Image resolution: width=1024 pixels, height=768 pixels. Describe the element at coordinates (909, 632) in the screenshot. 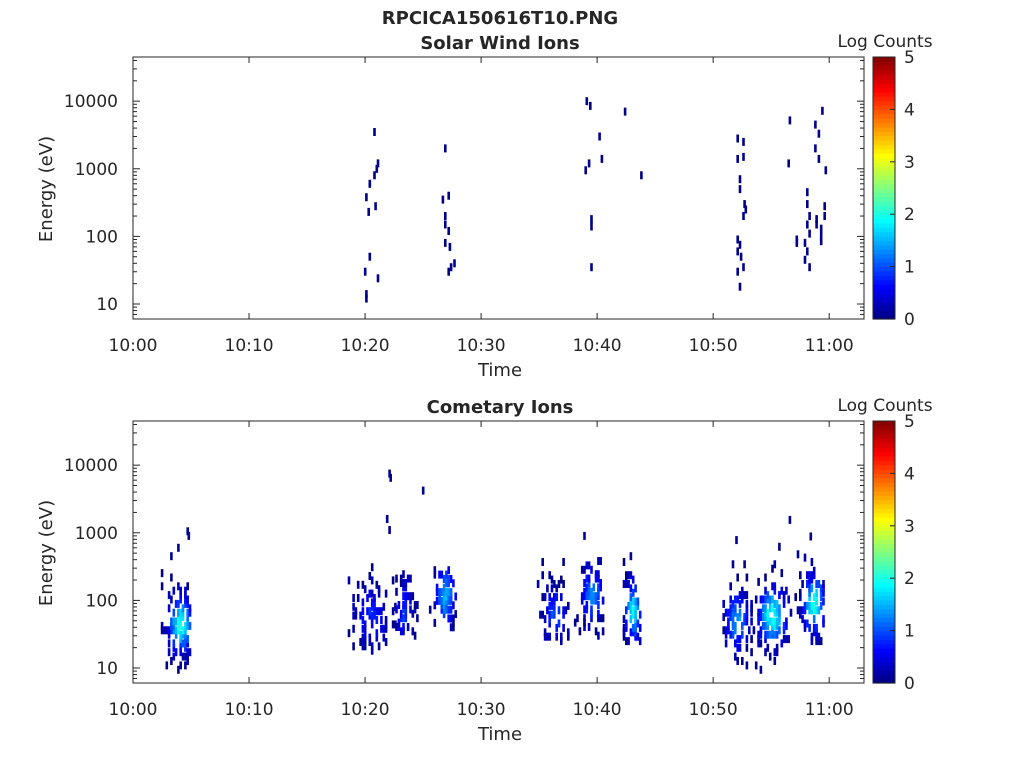

I see `colorbar-tick-label: 1` at that location.